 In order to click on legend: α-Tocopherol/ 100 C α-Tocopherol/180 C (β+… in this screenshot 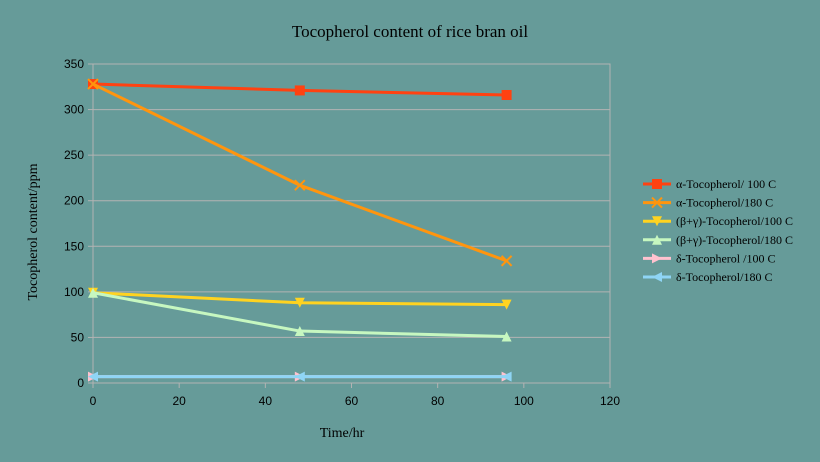, I will do `click(718, 230)`.